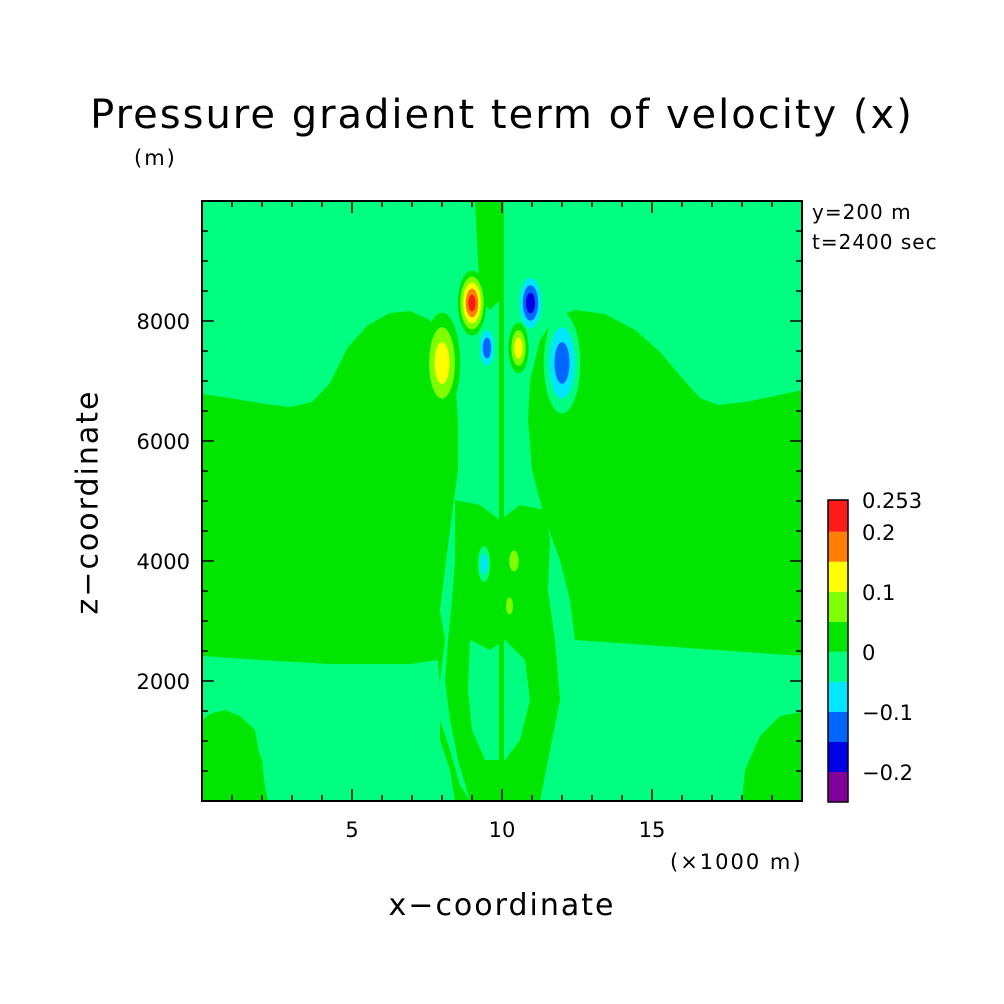  What do you see at coordinates (155, 158) in the screenshot?
I see `y-axis-unit: (m)` at bounding box center [155, 158].